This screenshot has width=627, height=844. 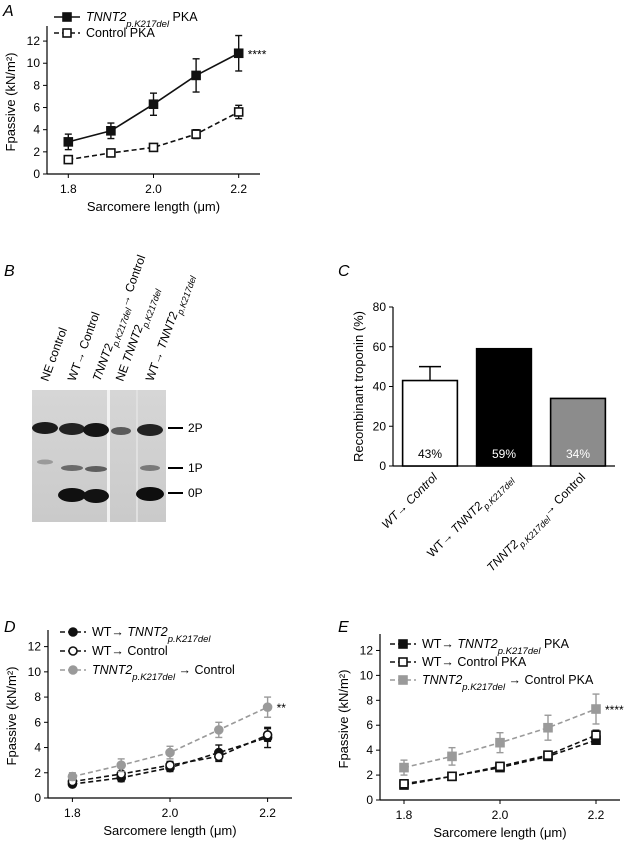 What do you see at coordinates (578, 454) in the screenshot?
I see `panel-c-bar-3-value-label: 34%` at bounding box center [578, 454].